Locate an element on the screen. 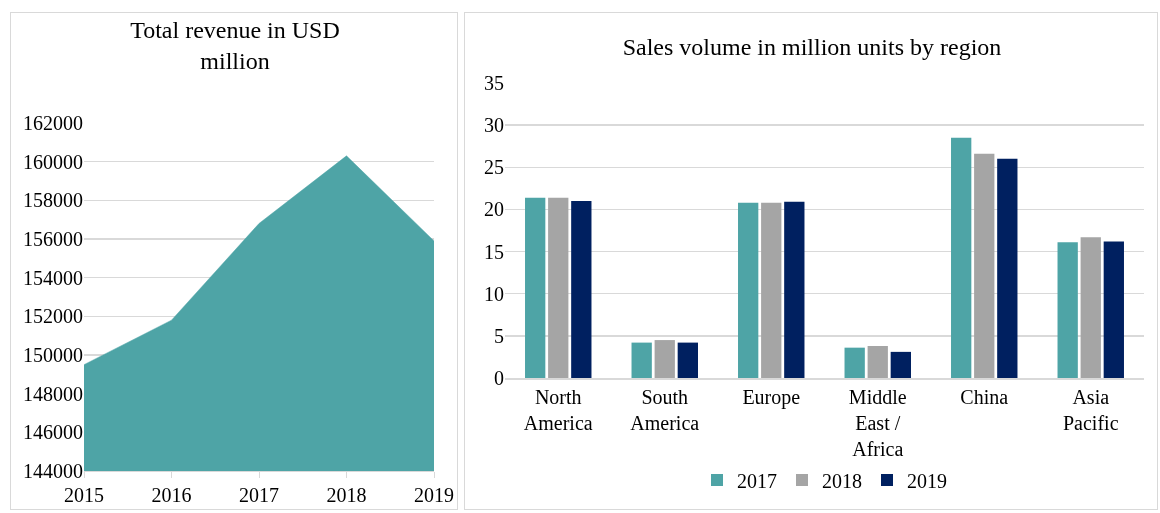  x-tick-label: Asia Pacific is located at coordinates (1090, 409).